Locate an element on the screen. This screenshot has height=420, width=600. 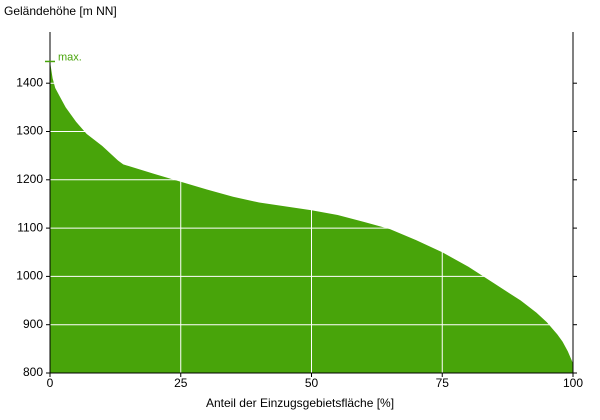
x-tick-label: 100 is located at coordinates (573, 383).